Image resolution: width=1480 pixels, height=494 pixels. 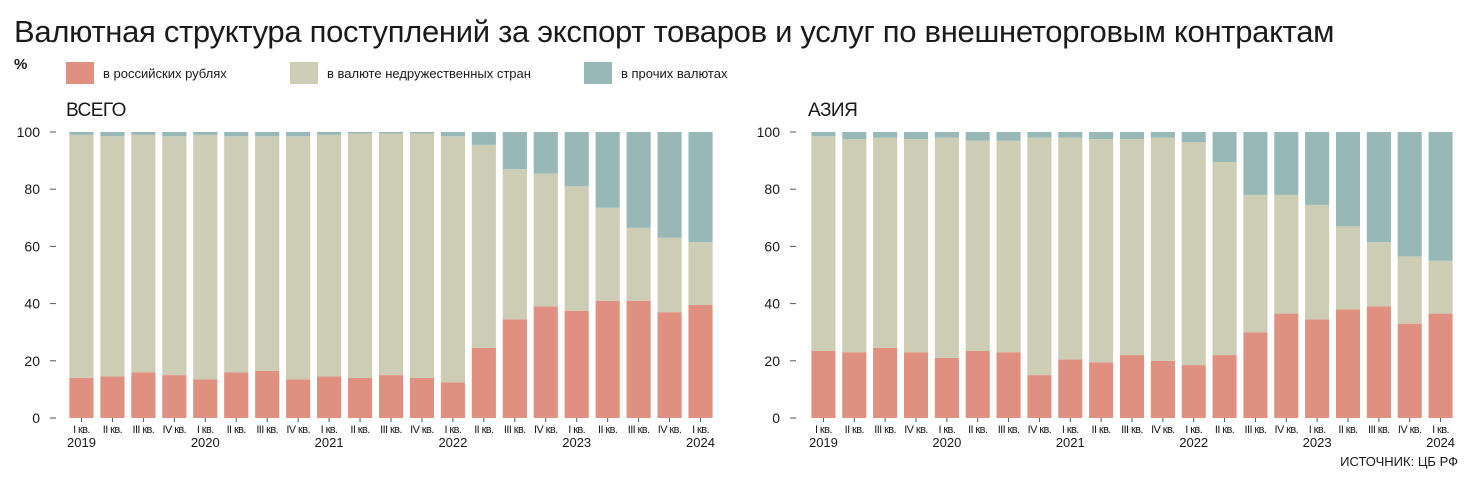 I want to click on y-tick-label: 80, so click(x=32, y=189).